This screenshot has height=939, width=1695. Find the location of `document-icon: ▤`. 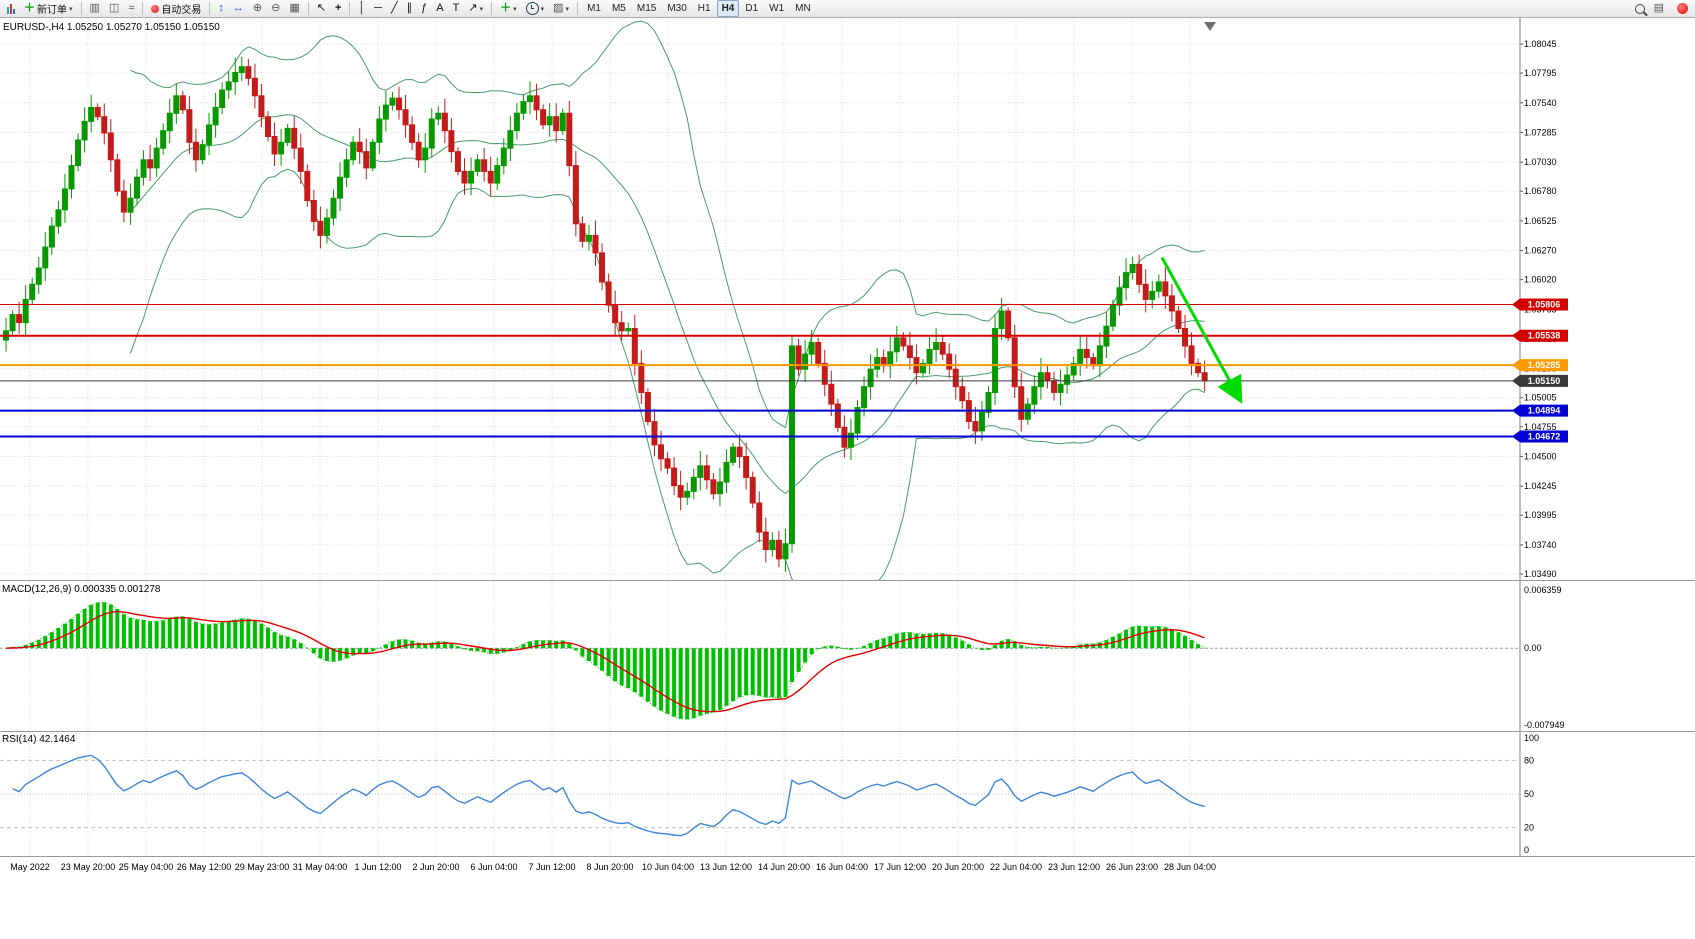

document-icon: ▤ is located at coordinates (1658, 8).